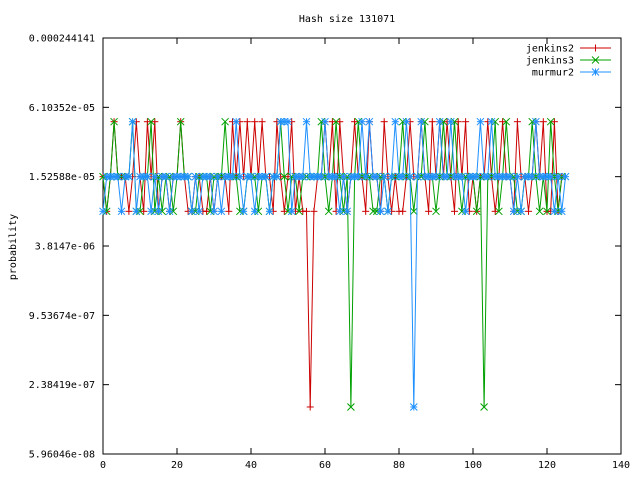 The height and width of the screenshot is (480, 640). Describe the element at coordinates (62, 316) in the screenshot. I see `y-tick-label: 9.53674e-07` at that location.